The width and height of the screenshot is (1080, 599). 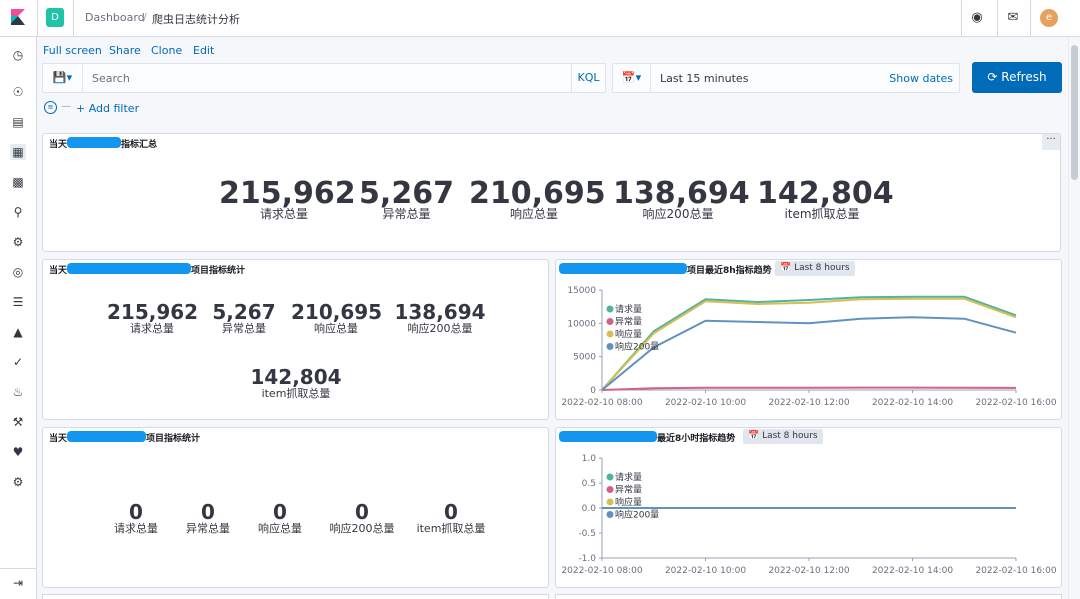 I want to click on filter-options-icon: ≡, so click(x=50, y=107).